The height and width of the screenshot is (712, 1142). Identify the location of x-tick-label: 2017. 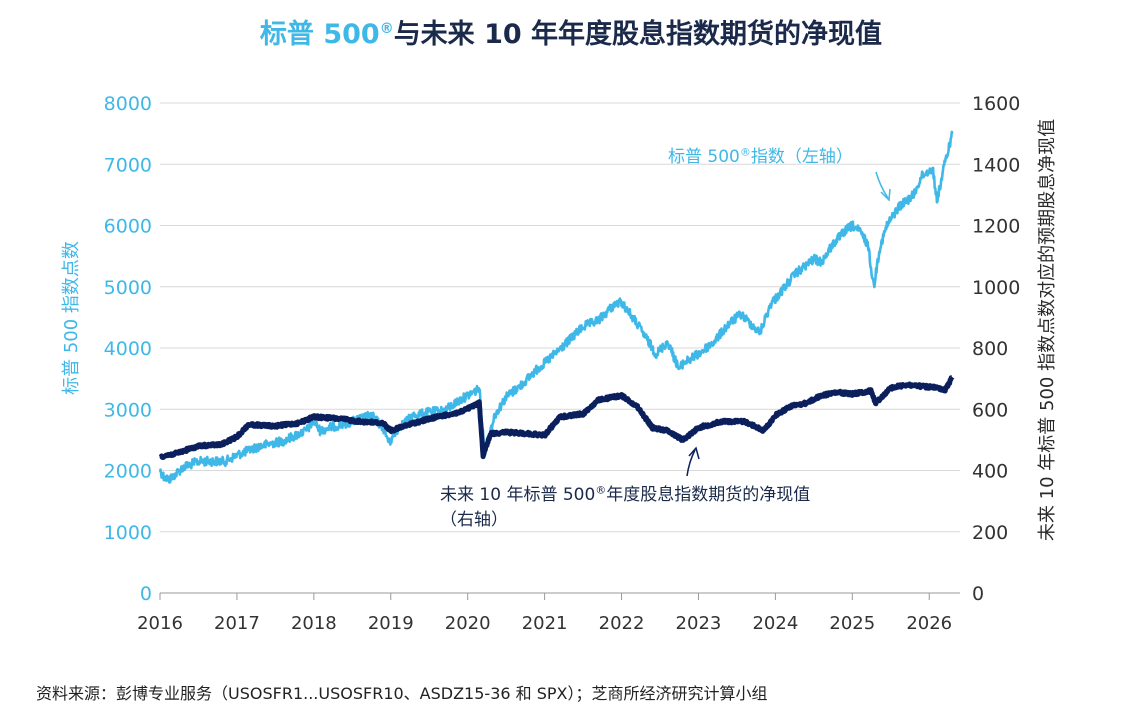
(237, 623).